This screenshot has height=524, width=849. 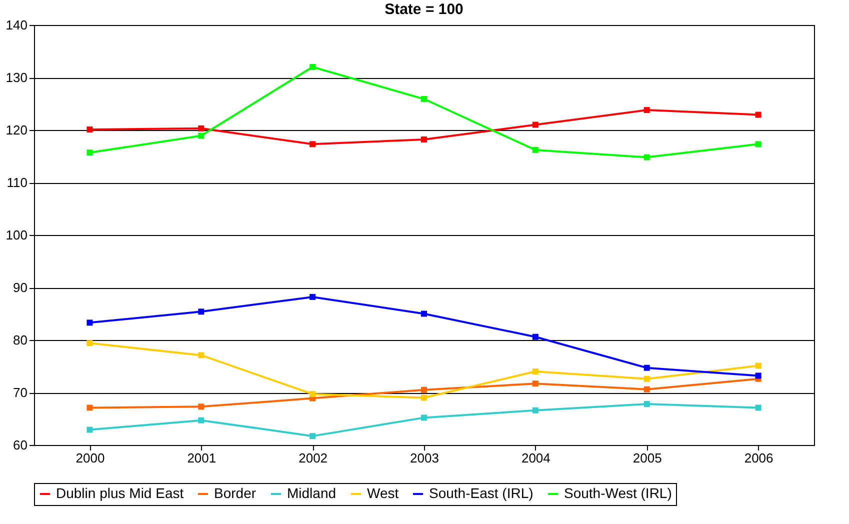 I want to click on legend-label: Border, so click(x=235, y=493).